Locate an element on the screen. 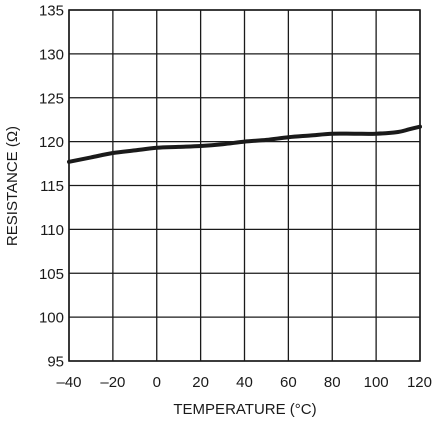 This screenshot has width=435, height=421. x-tick-label: 40 is located at coordinates (244, 382).